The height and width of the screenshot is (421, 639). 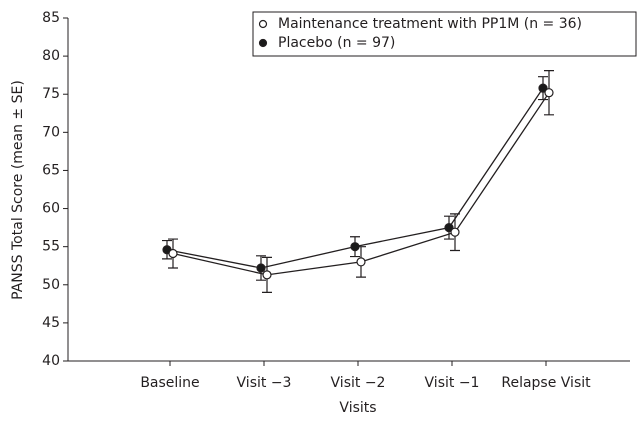 I want to click on x-tick-label: Relapse Visit, so click(x=546, y=383).